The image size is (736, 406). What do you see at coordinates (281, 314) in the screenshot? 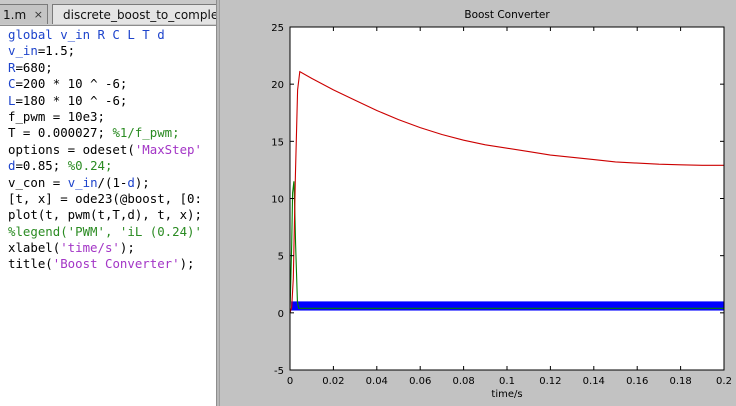
I see `y-tick-label: 0` at bounding box center [281, 314].